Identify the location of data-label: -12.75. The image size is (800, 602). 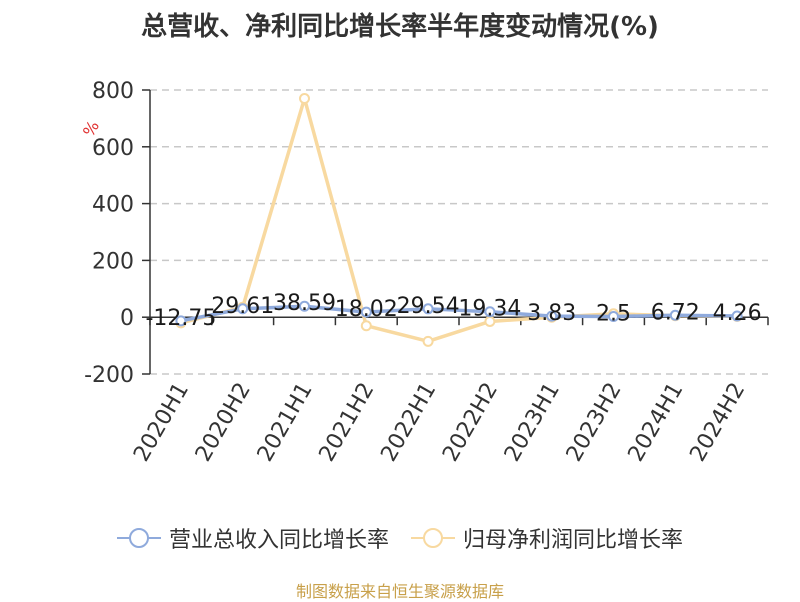
(180, 318).